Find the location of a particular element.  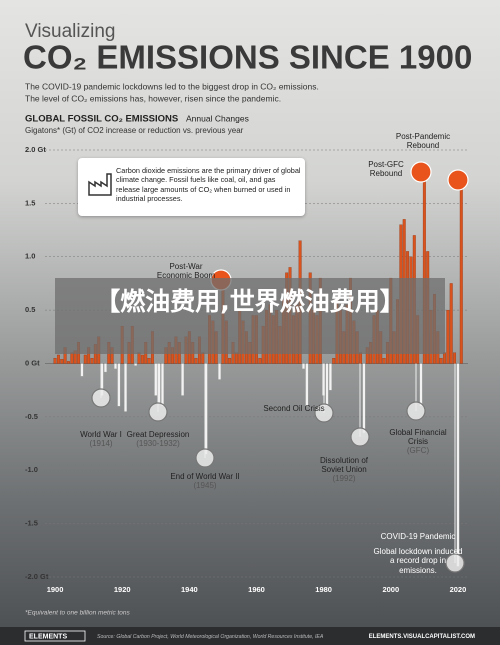

banner-text: 【燃油费用,世界燃油费用】 is located at coordinates (250, 301).